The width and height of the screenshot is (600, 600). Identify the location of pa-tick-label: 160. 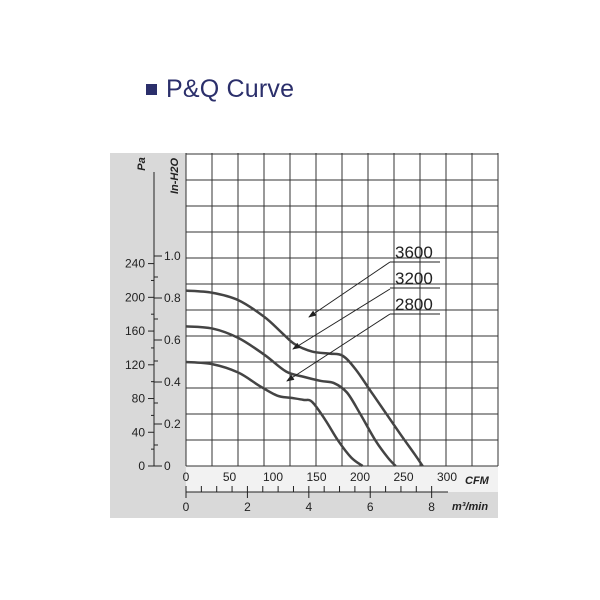
(135, 331).